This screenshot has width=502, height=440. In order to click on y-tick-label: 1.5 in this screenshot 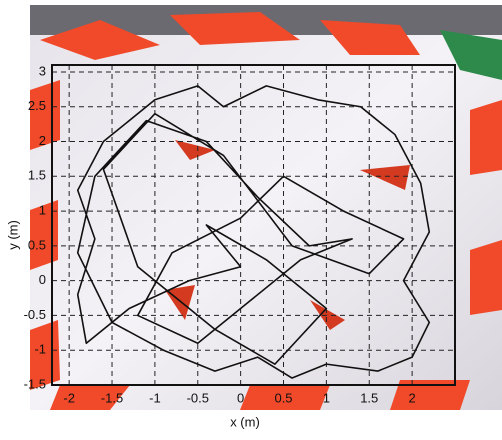, I will do `click(37, 175)`.